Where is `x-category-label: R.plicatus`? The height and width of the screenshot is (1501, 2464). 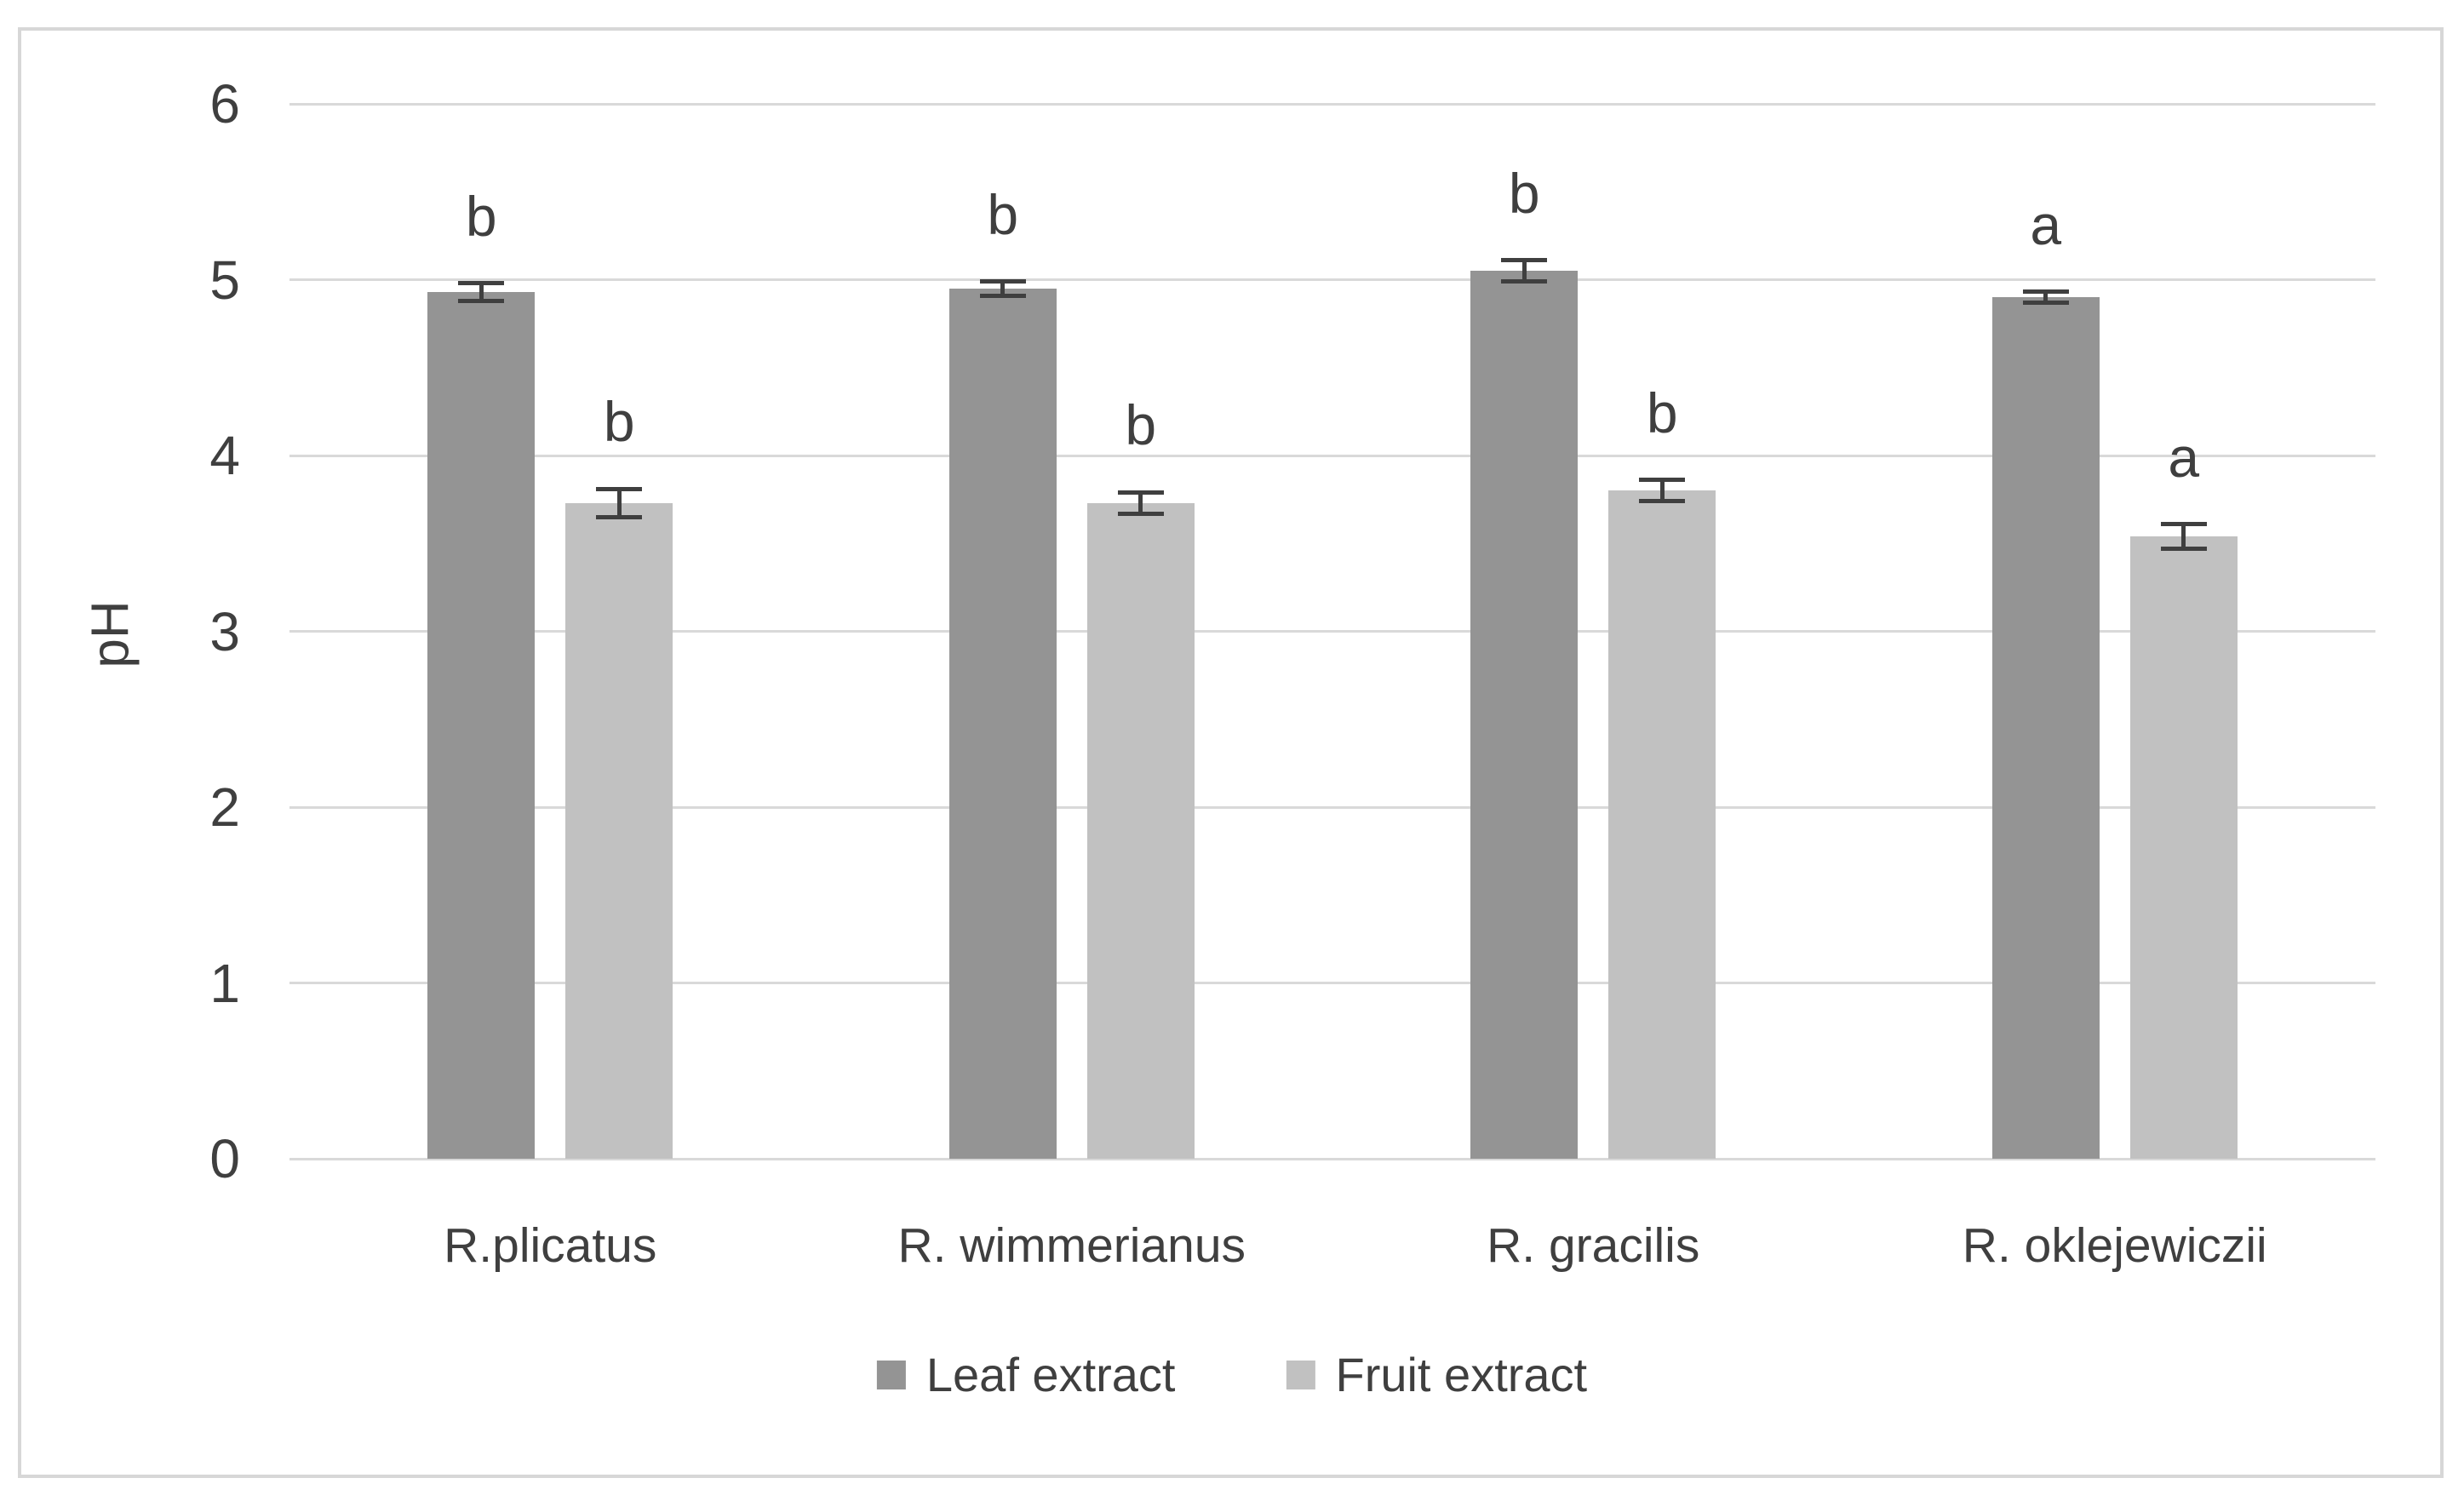
x-category-label: R.plicatus is located at coordinates (550, 1245).